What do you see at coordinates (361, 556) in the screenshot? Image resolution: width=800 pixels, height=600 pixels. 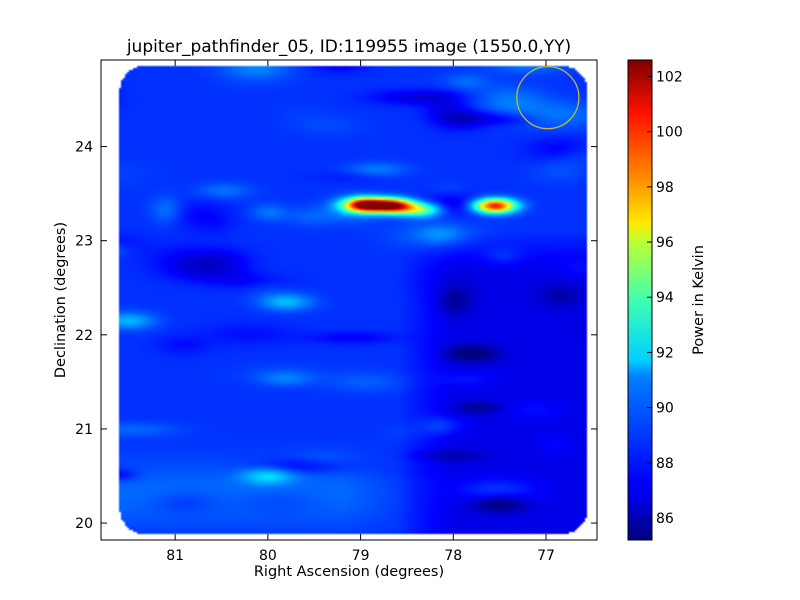 I see `x-tick-label: 79` at bounding box center [361, 556].